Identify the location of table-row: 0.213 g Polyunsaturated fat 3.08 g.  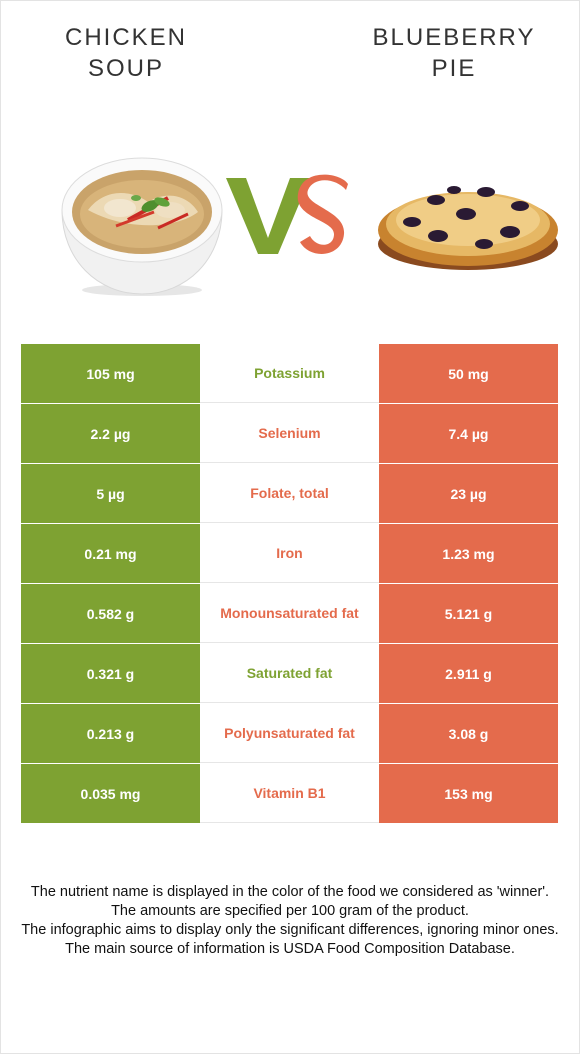
(289, 734).